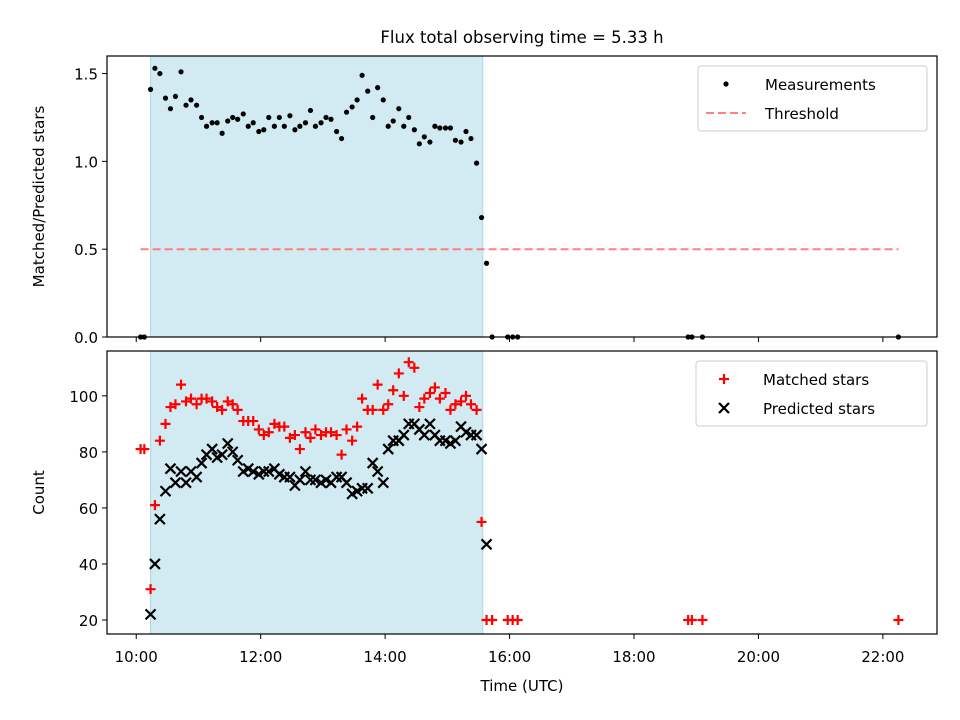  I want to click on y-tick-label: 60, so click(88, 509).